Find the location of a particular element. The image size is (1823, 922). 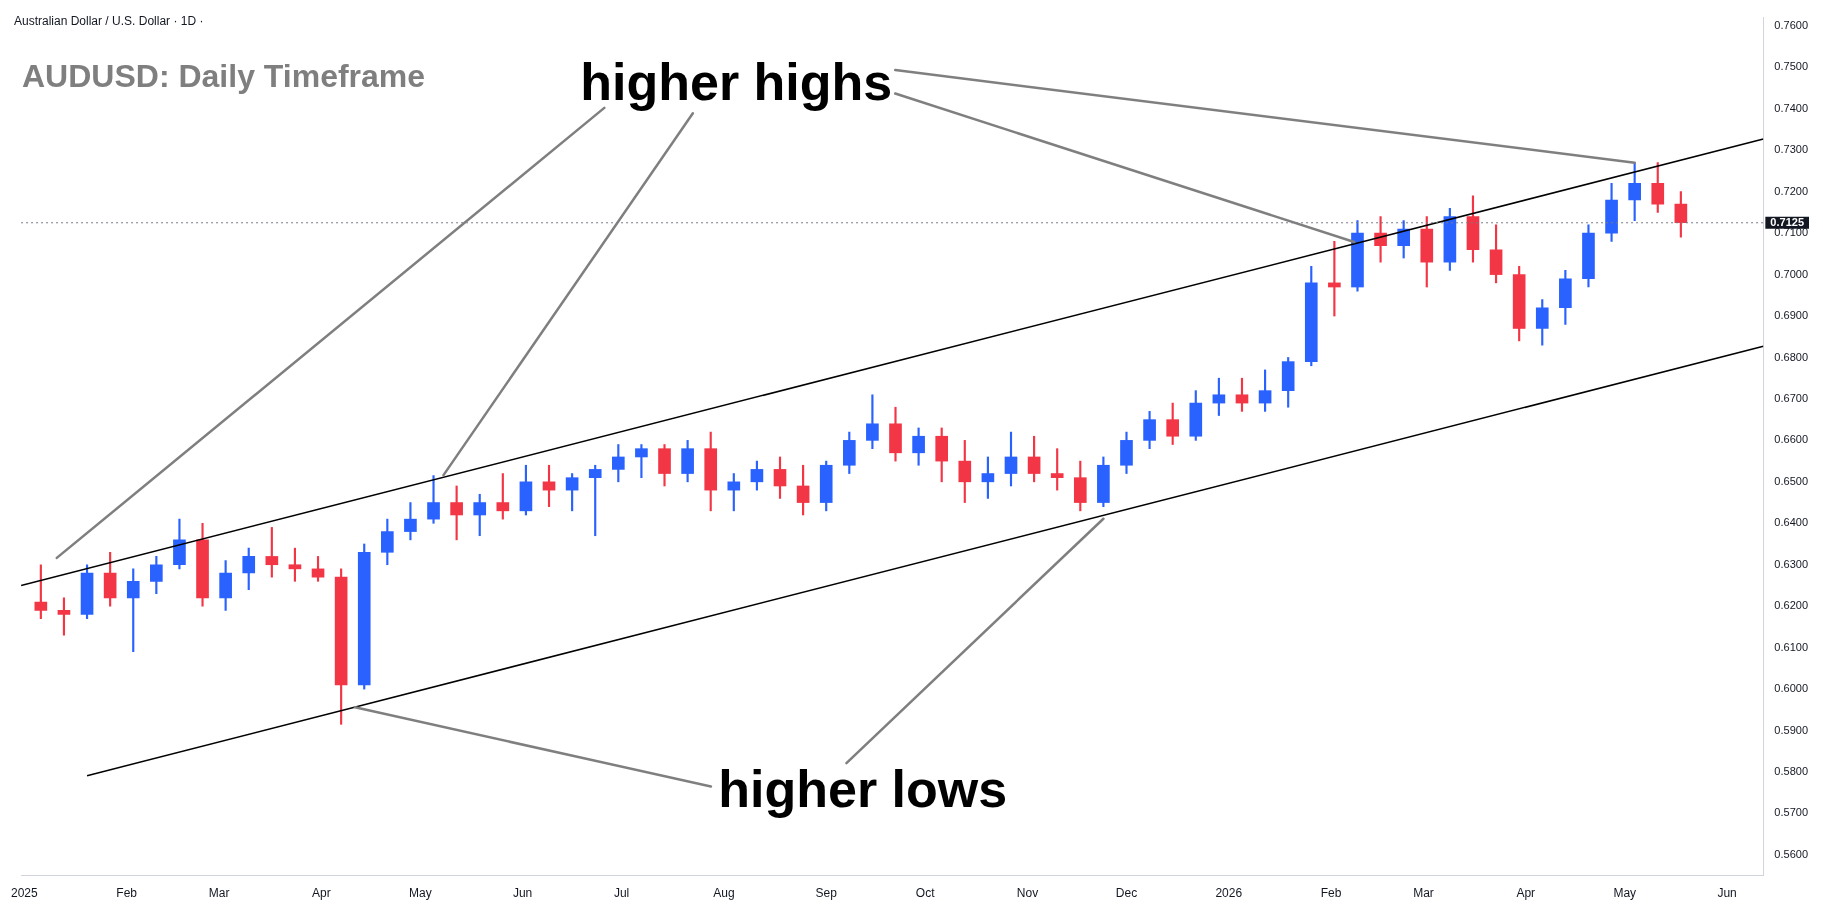

y-tick-label: 0.5800 is located at coordinates (1791, 771).